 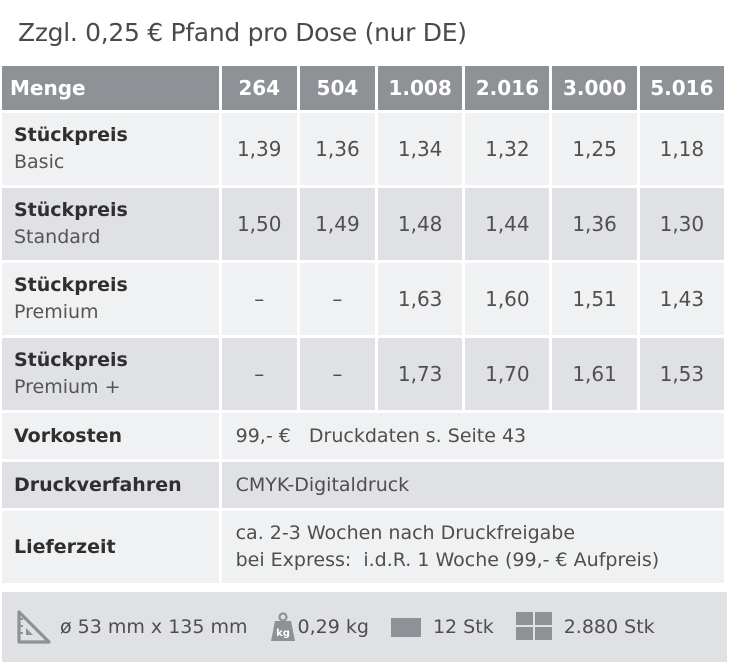 What do you see at coordinates (110, 374) in the screenshot?
I see `row-label: Stückpreis Premium +` at bounding box center [110, 374].